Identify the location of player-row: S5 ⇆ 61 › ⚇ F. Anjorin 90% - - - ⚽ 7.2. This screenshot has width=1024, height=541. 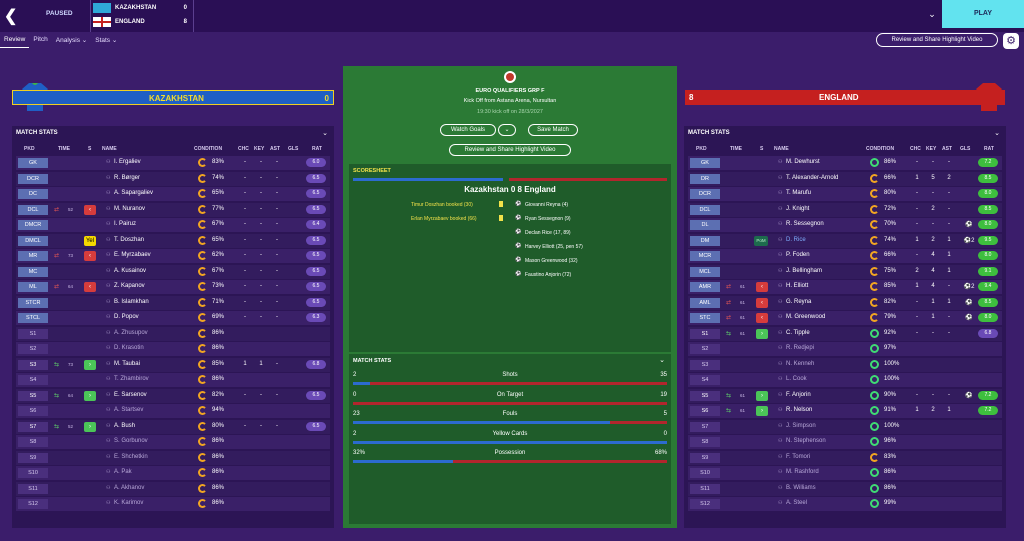
(845, 395).